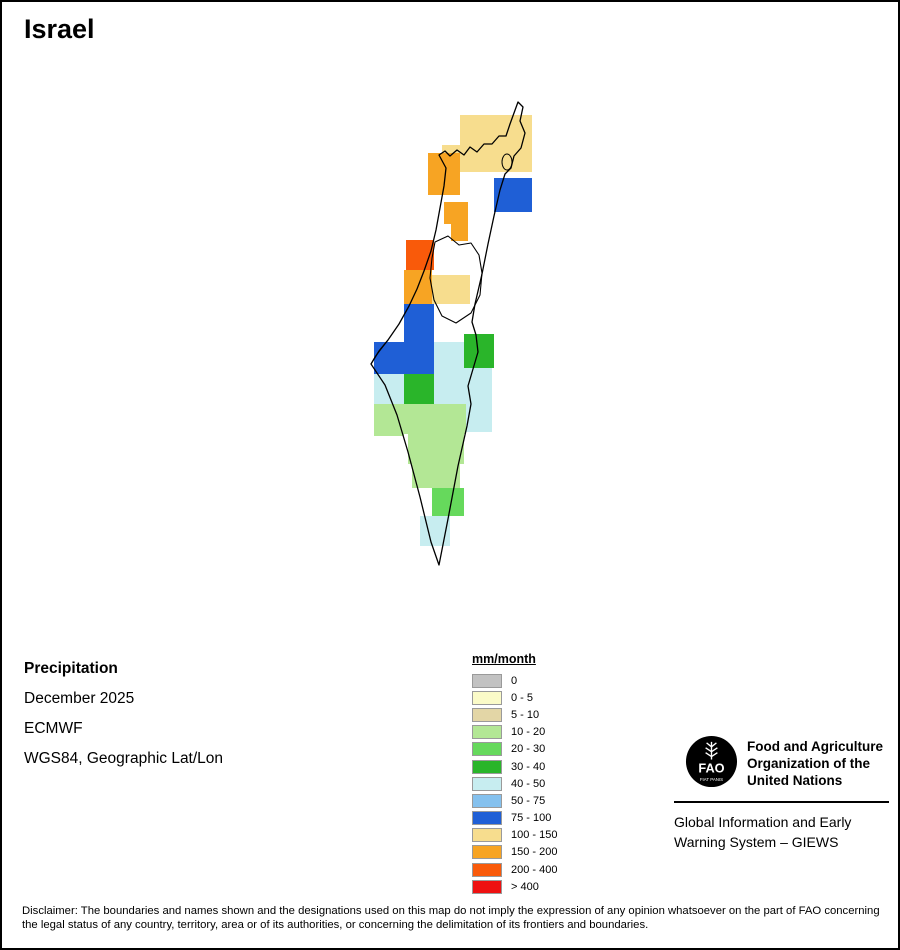  I want to click on legend-row: 20 - 30, so click(514, 749).